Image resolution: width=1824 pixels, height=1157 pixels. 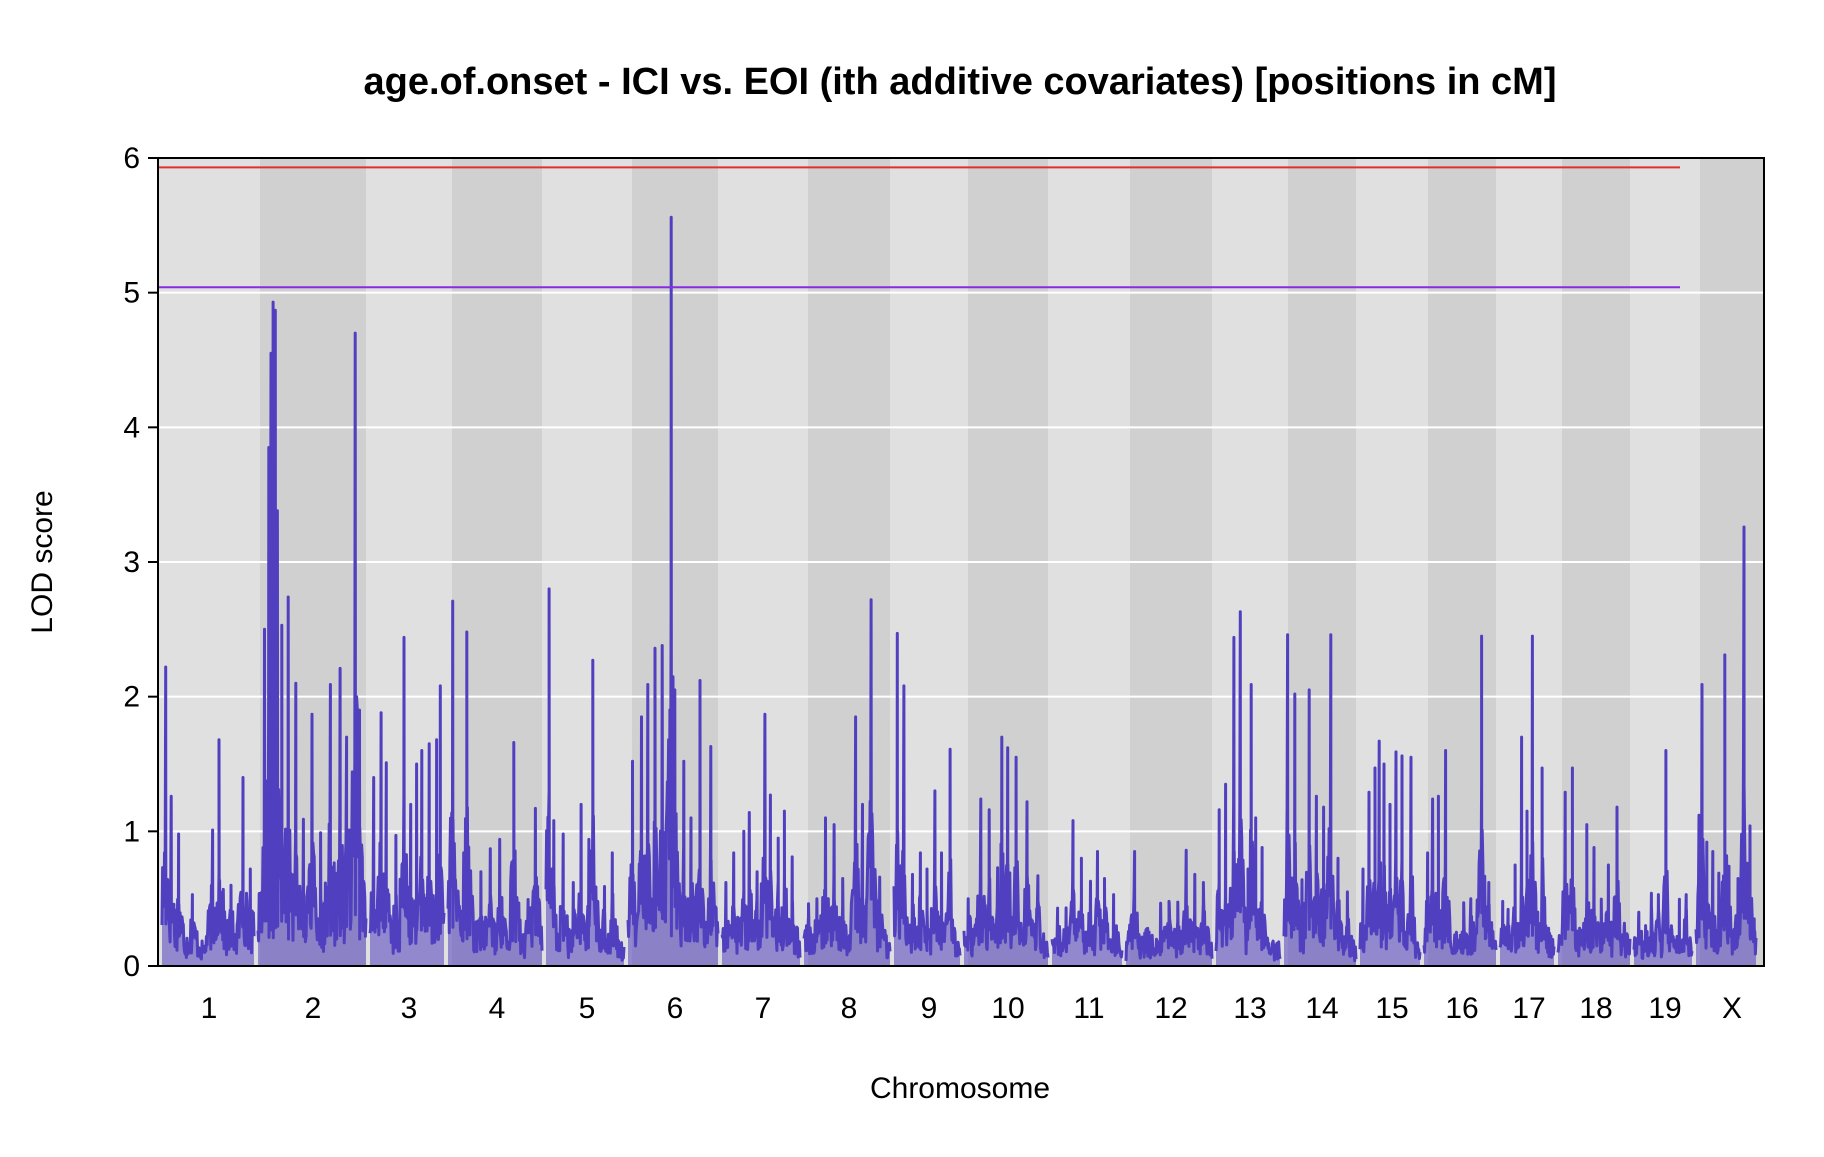 I want to click on x-tick-label-13: 13, so click(x=1249, y=1008).